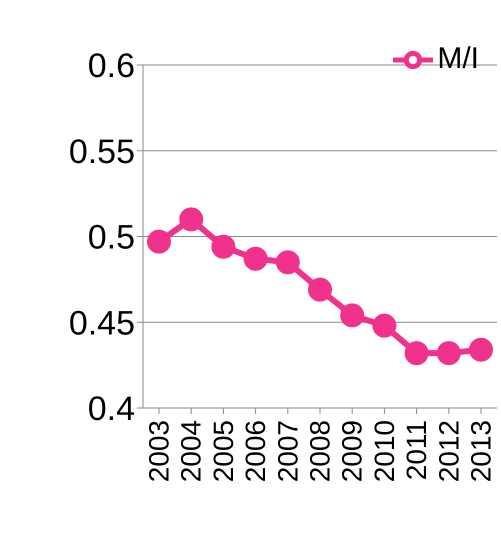 The image size is (501, 533). I want to click on x-tick-label: 2005, so click(223, 451).